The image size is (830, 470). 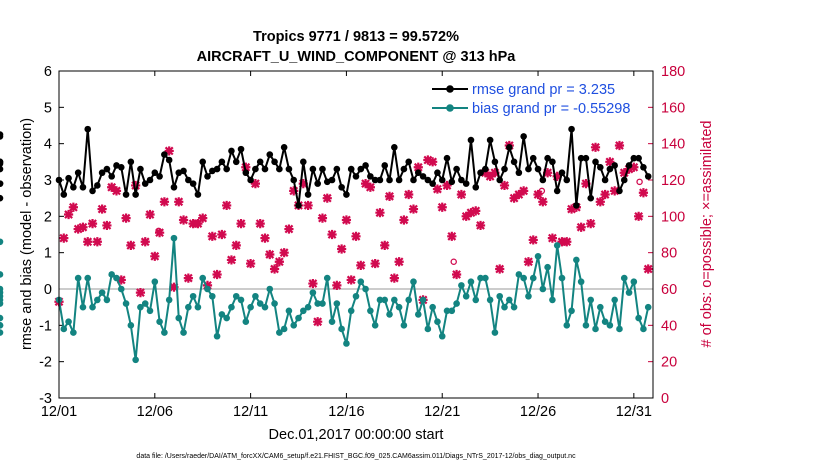 I want to click on y-tick-label: -3, so click(x=45, y=399).